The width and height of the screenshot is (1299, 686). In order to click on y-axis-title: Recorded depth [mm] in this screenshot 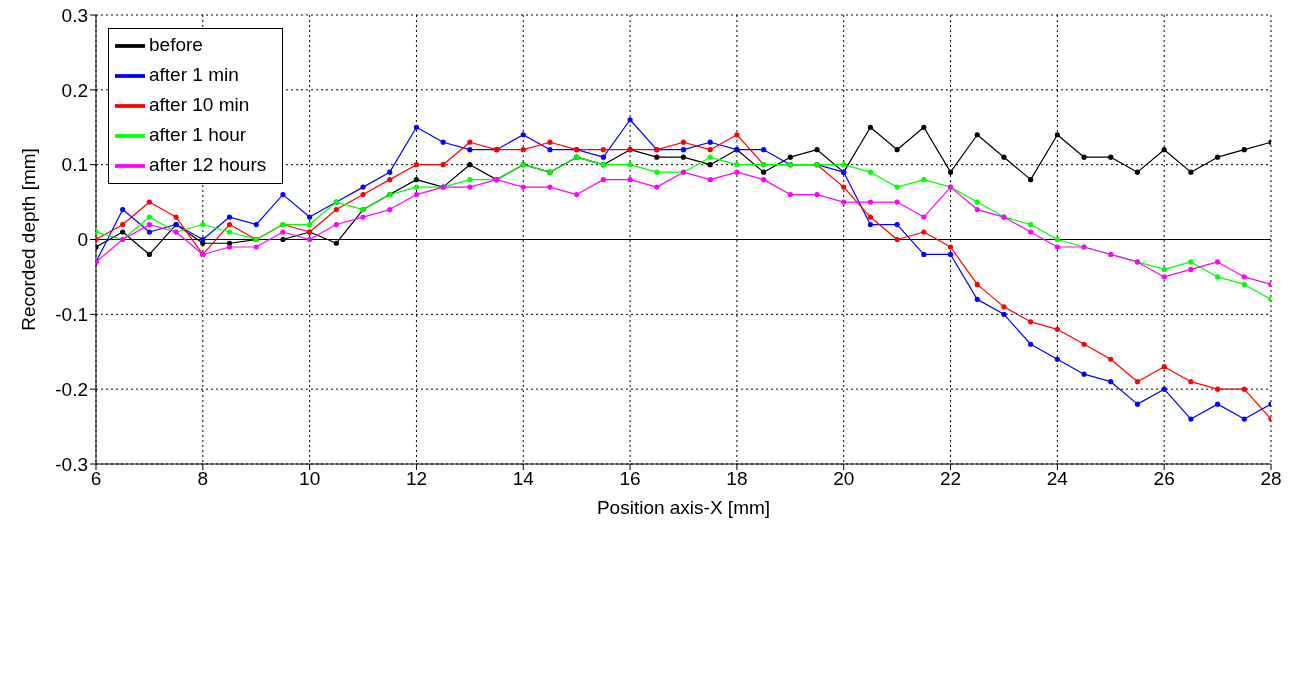, I will do `click(28, 239)`.